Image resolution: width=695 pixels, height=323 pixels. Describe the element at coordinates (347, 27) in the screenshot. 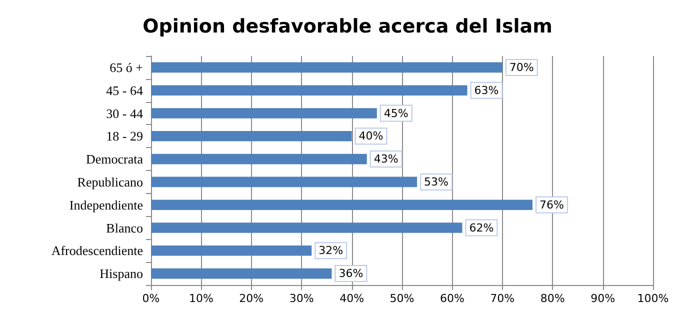

I see `chart-title: Opinion desfavorable acerca del Islam` at that location.